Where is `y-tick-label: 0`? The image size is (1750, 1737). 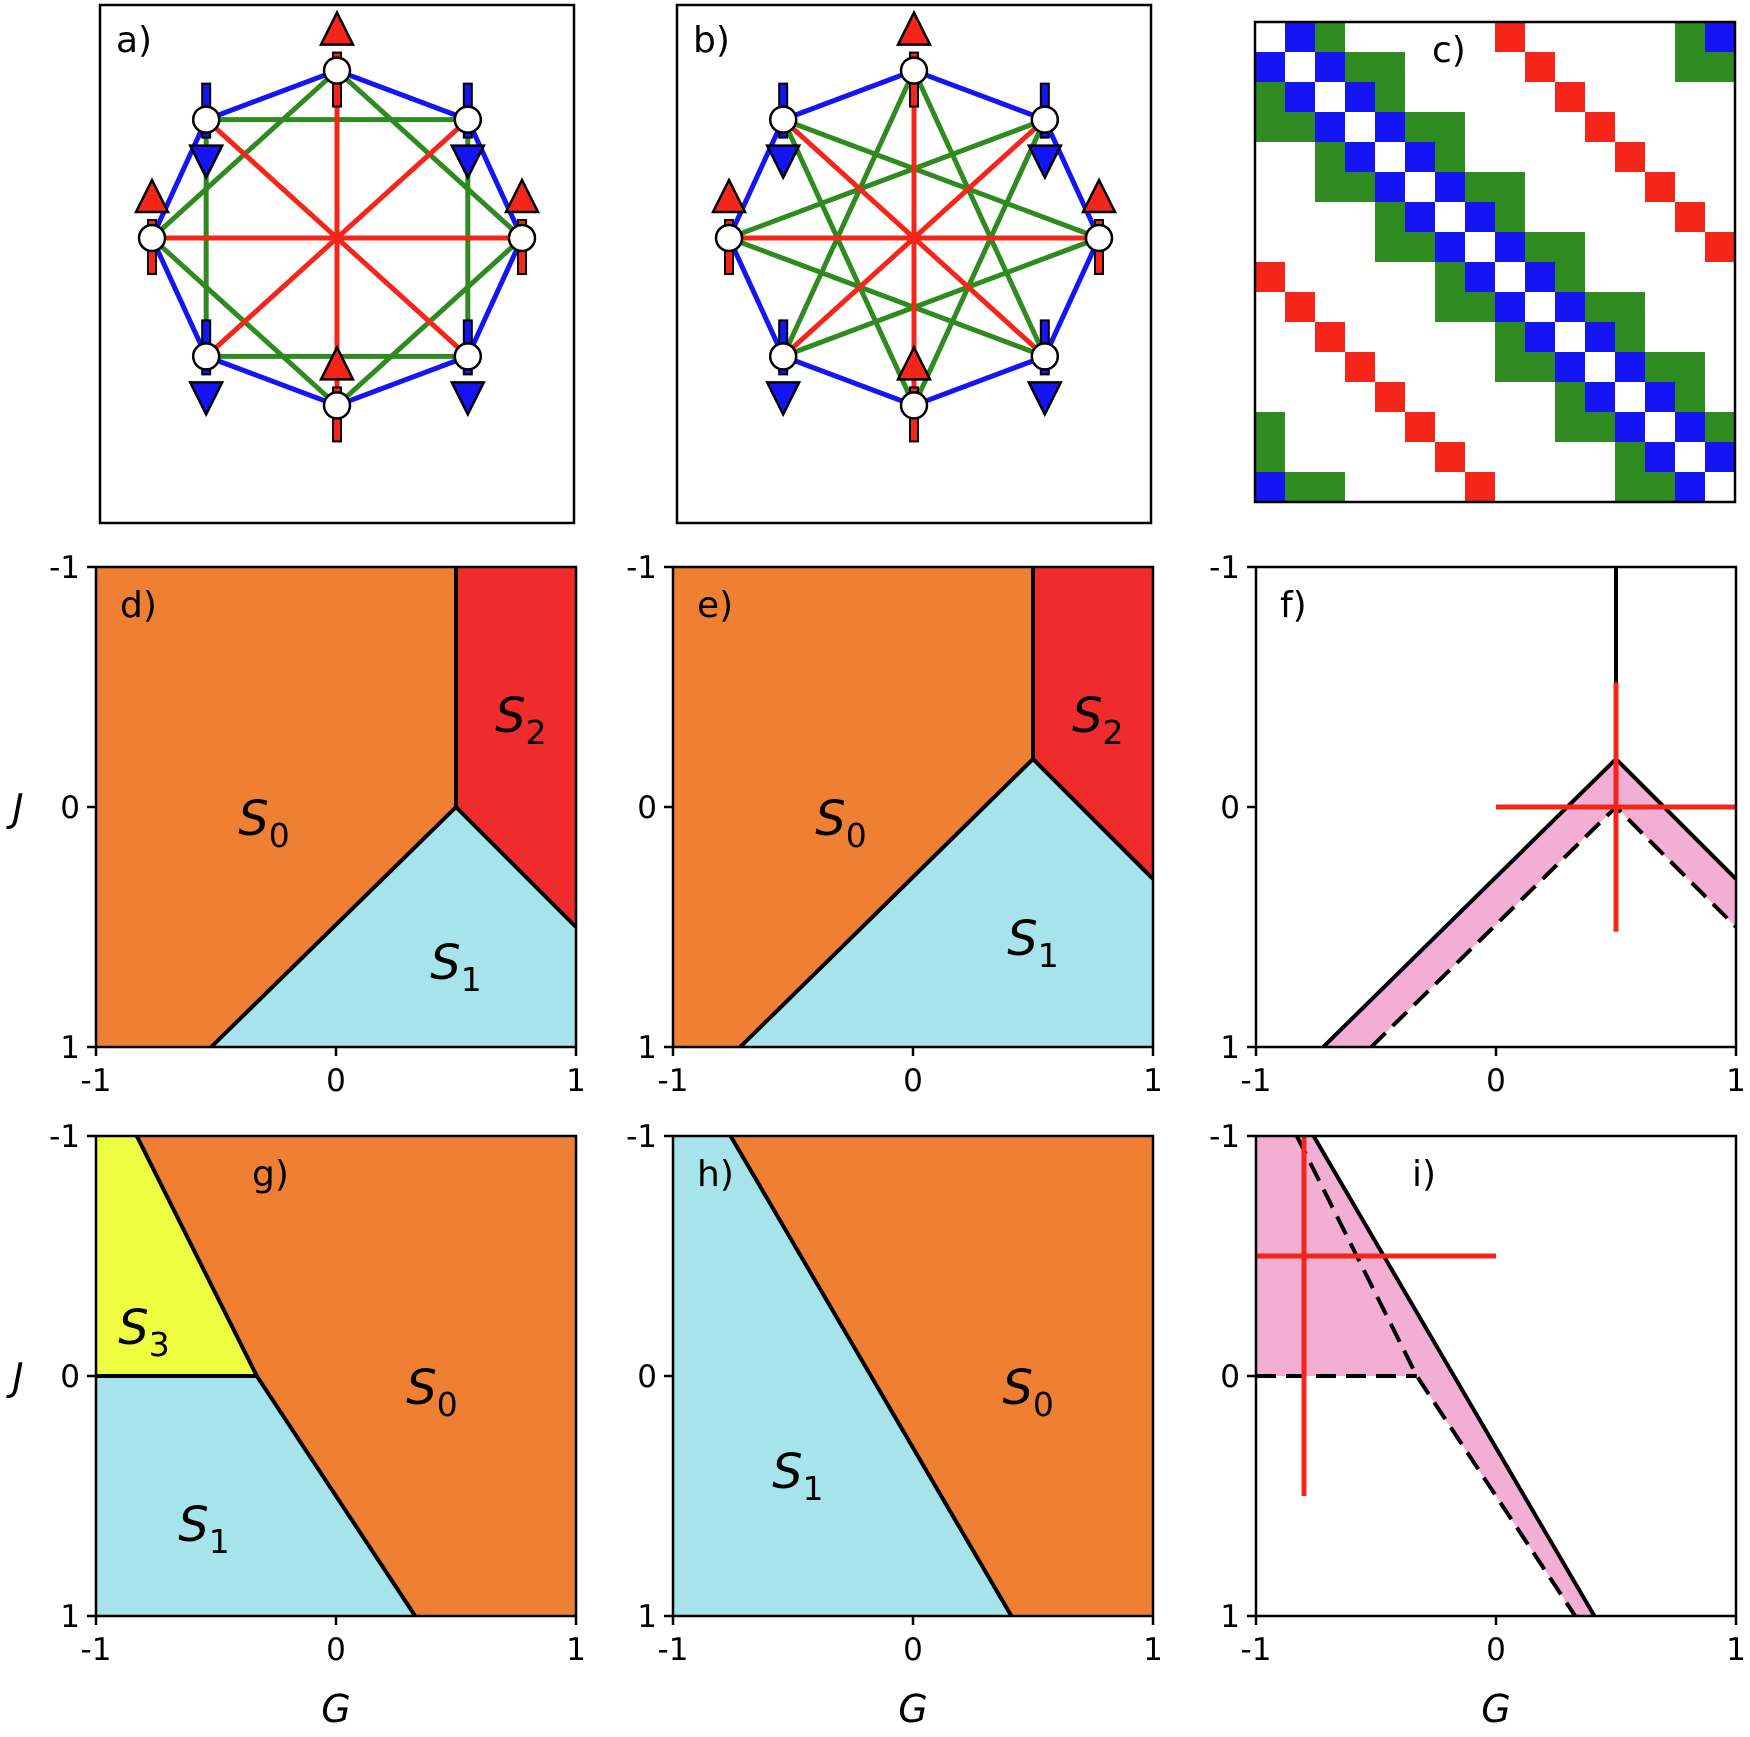
y-tick-label: 0 is located at coordinates (647, 1377).